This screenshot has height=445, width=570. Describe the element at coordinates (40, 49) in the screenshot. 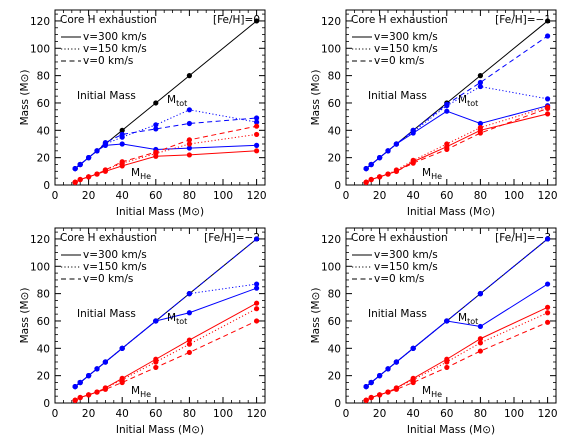

I see `y-tick-label: 100` at that location.